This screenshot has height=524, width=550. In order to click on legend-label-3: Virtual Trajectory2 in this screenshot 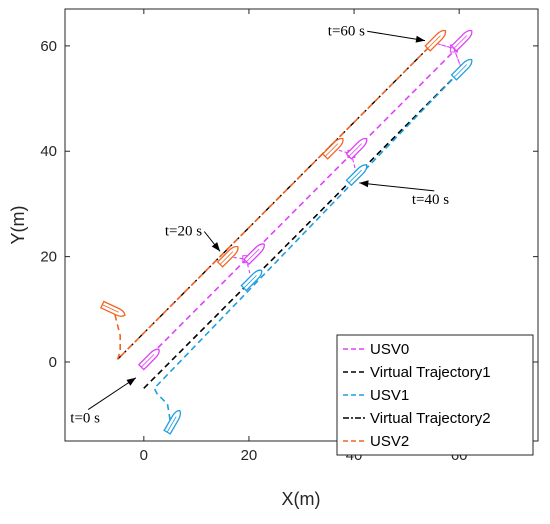, I will do `click(430, 418)`.